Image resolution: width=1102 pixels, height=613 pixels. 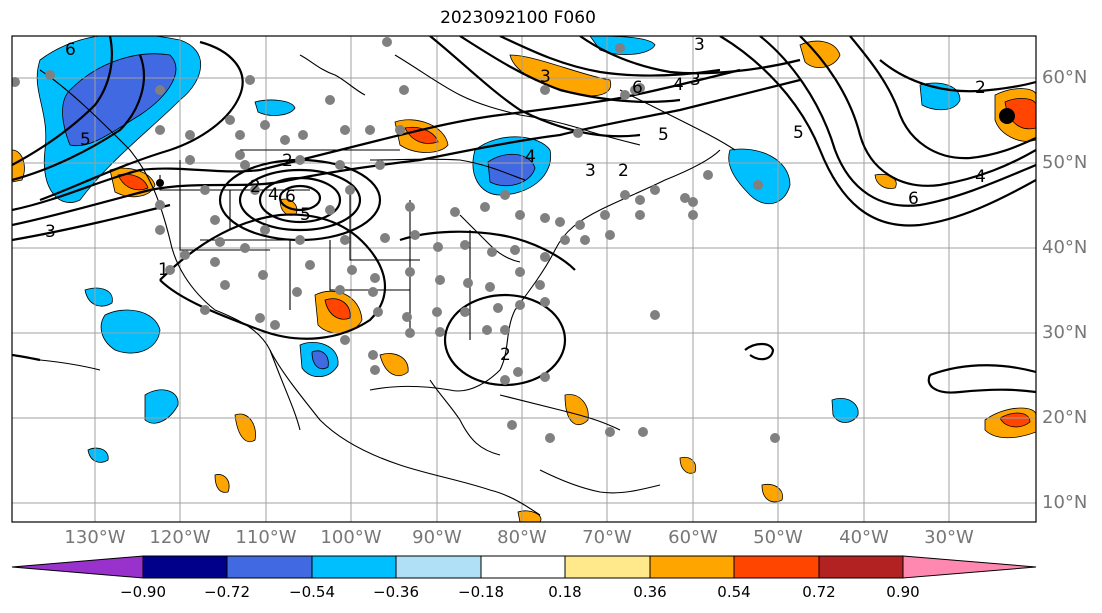 I want to click on colorbar-tick-label: 0.18, so click(x=565, y=592).